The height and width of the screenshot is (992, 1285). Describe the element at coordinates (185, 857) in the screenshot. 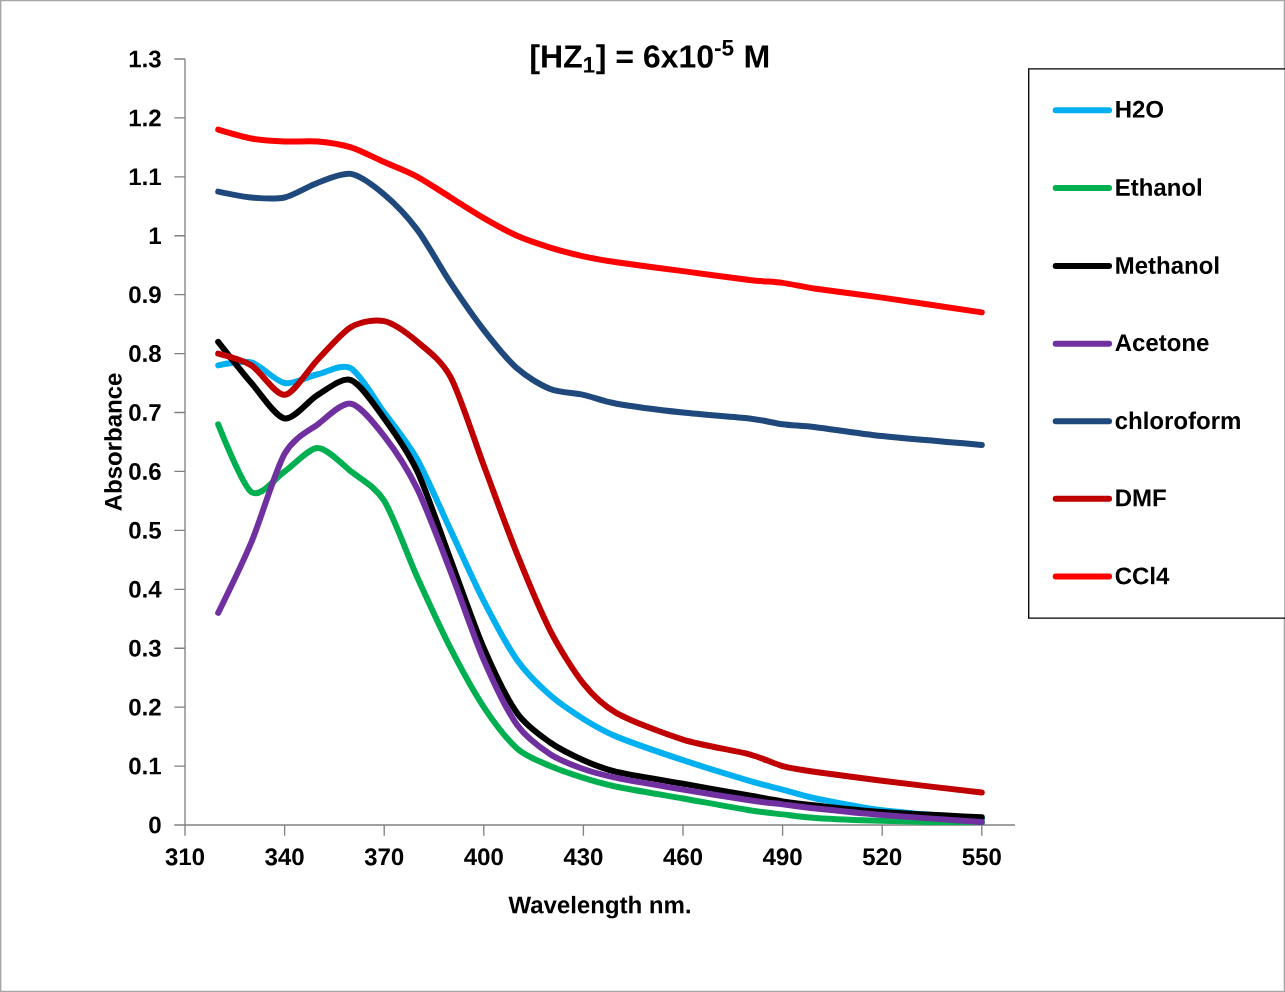

I see `x-tick-label: 310` at that location.